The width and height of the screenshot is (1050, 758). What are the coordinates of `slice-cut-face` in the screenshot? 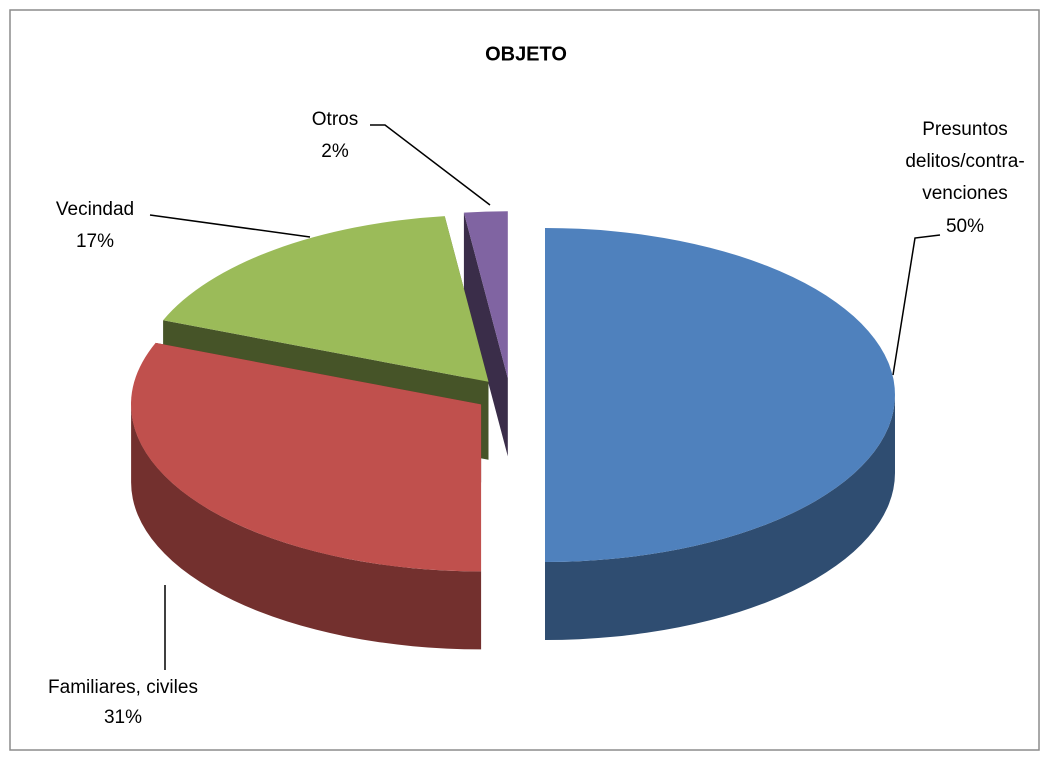 It's located at (485, 334).